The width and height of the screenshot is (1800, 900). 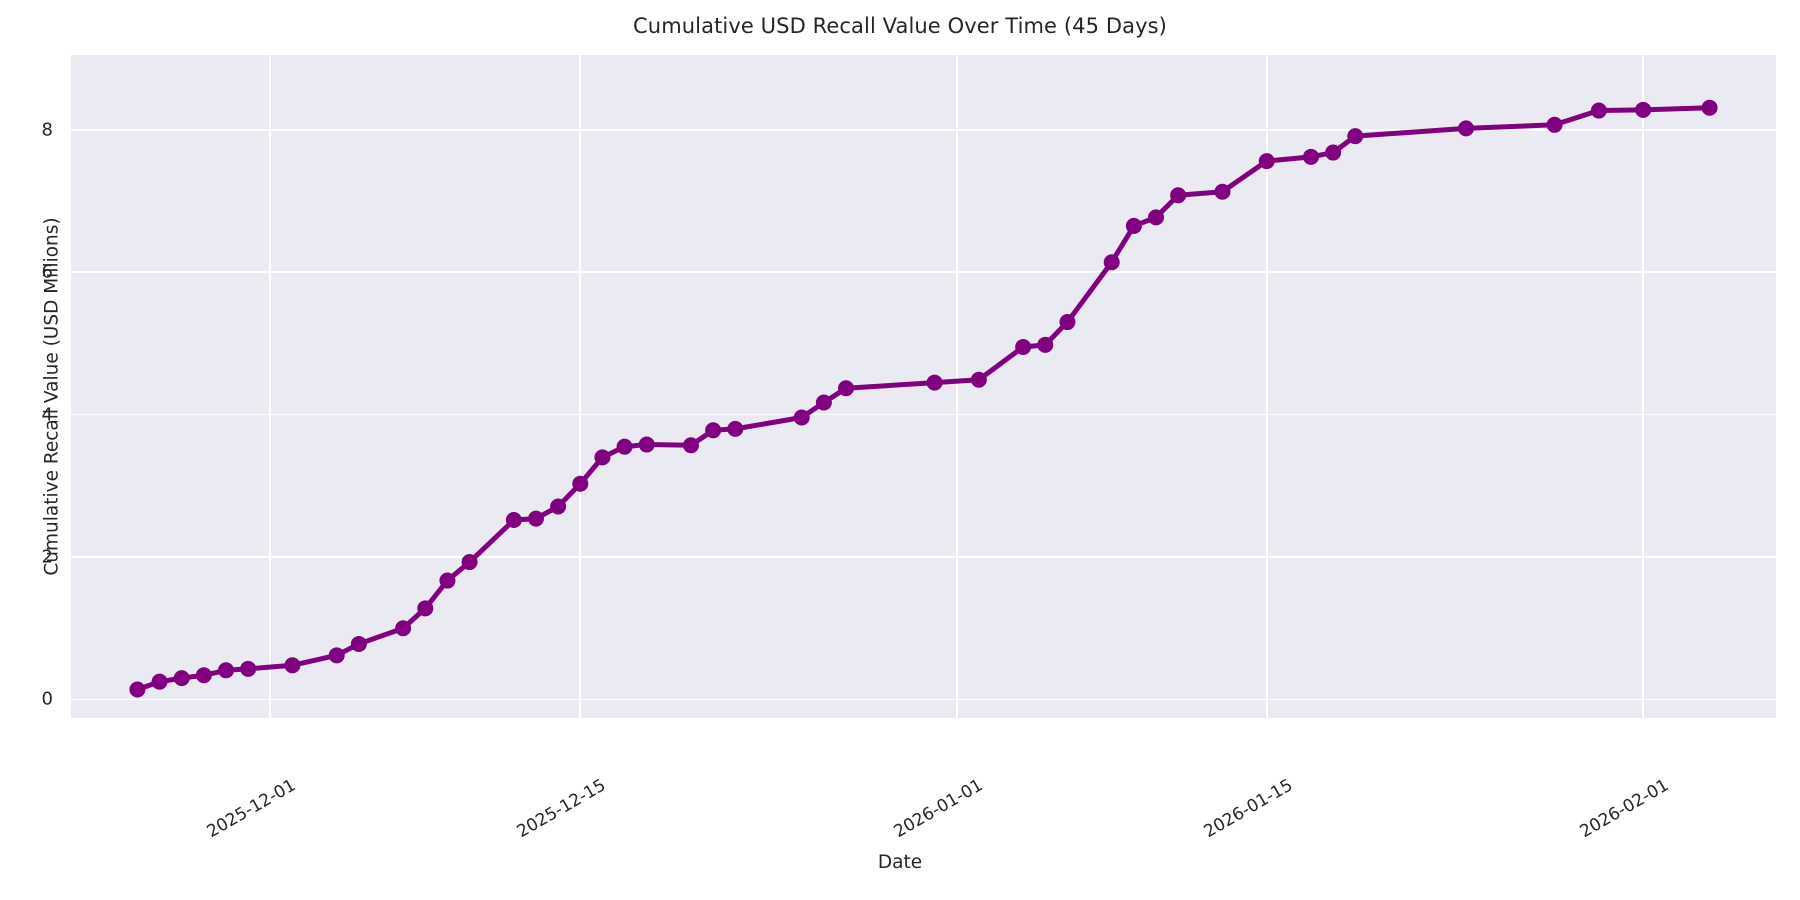 I want to click on y-axis-title-wrapper: Cumulative Recall Value (USD Millions), so click(x=43, y=386).